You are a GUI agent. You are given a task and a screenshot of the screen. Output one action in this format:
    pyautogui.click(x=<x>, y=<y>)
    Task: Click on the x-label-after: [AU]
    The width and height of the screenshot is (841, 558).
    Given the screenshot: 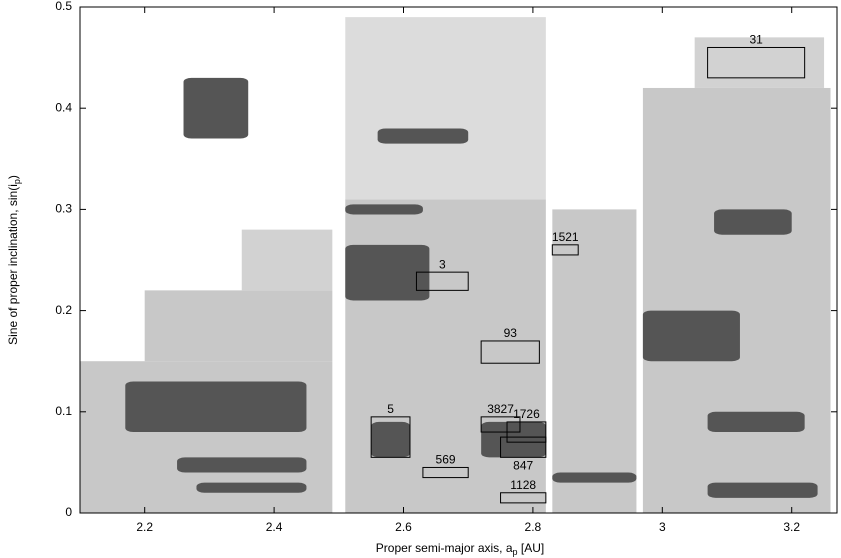 What is the action you would take?
    pyautogui.click(x=531, y=548)
    